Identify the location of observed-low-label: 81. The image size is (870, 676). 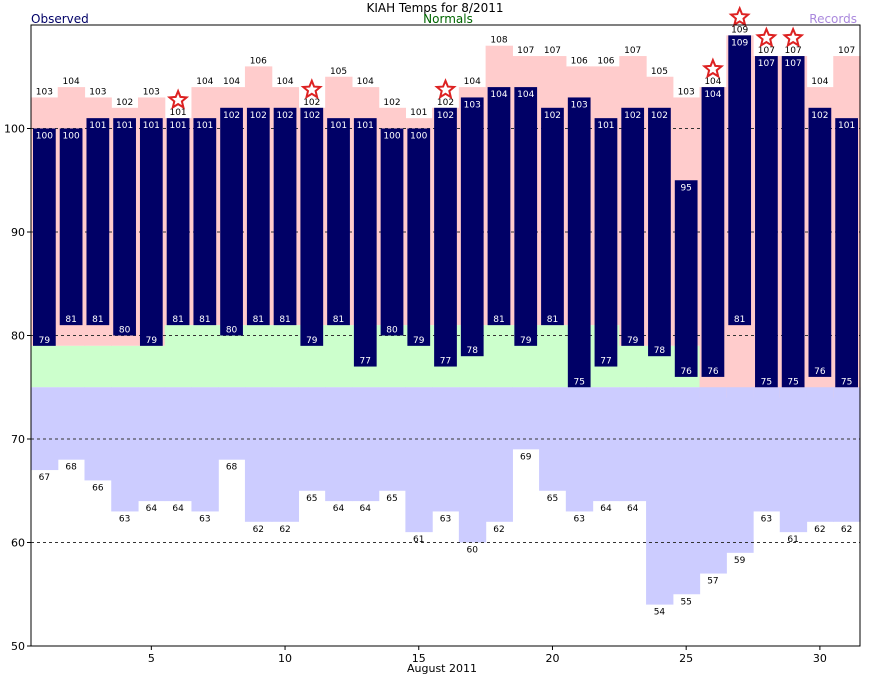
(204, 320).